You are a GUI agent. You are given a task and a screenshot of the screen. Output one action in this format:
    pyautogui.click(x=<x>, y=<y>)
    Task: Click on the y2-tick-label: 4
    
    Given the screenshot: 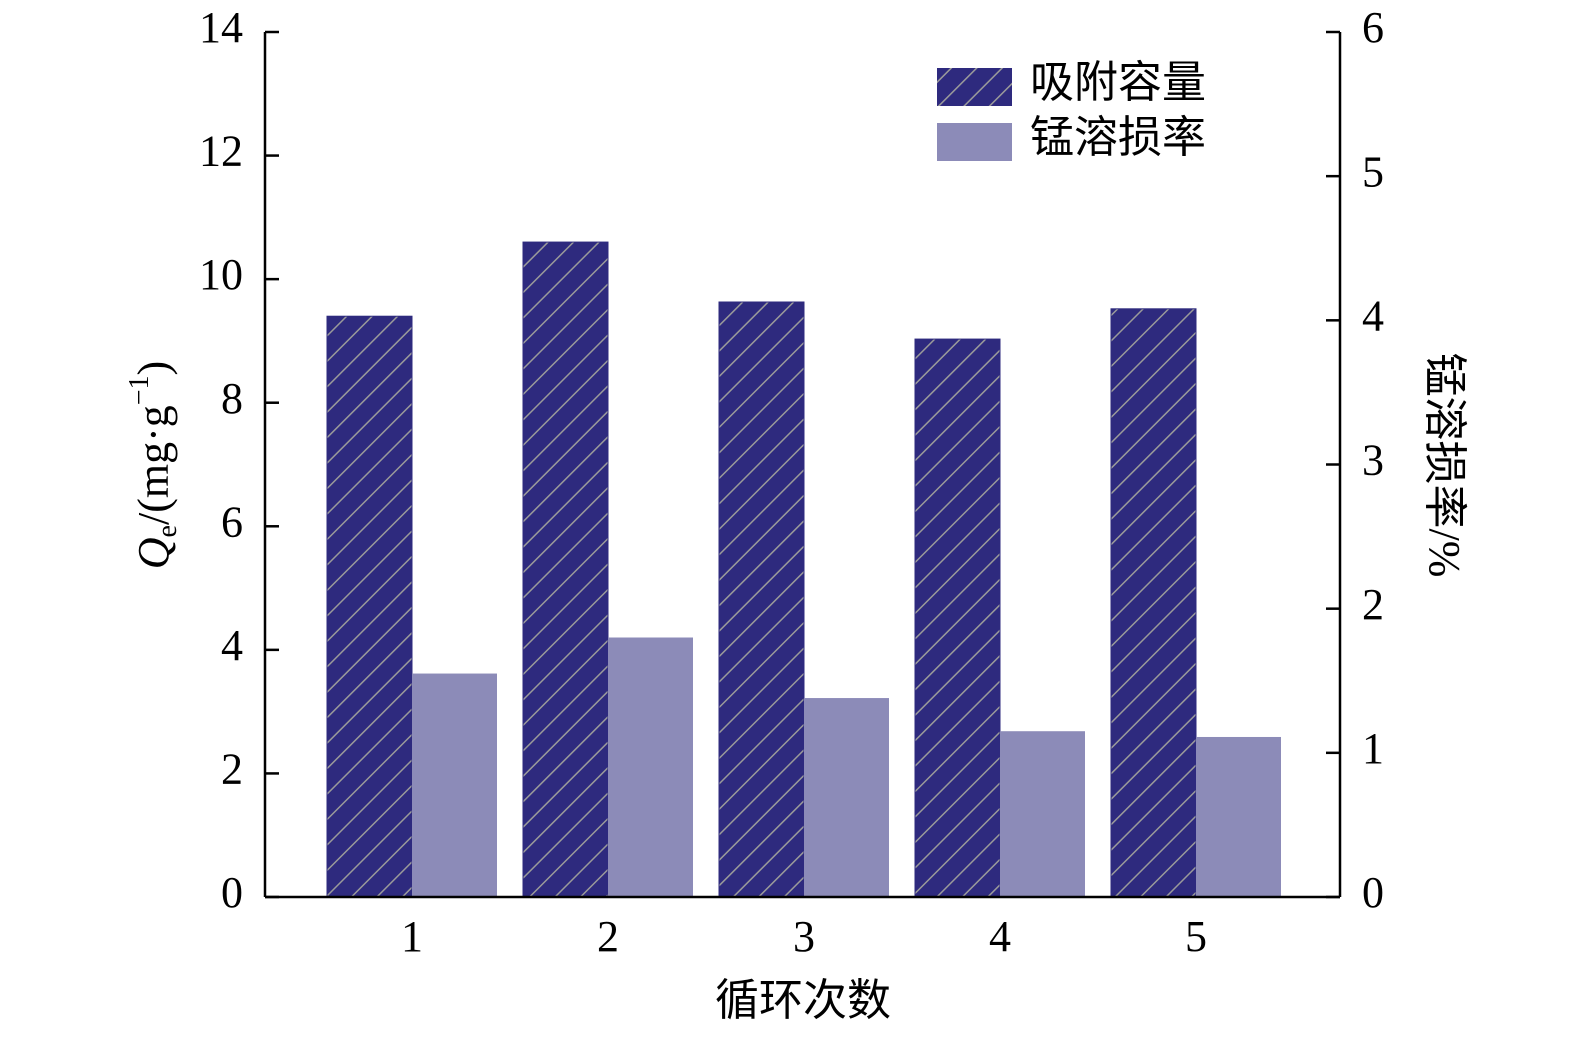 What is the action you would take?
    pyautogui.click(x=1373, y=315)
    